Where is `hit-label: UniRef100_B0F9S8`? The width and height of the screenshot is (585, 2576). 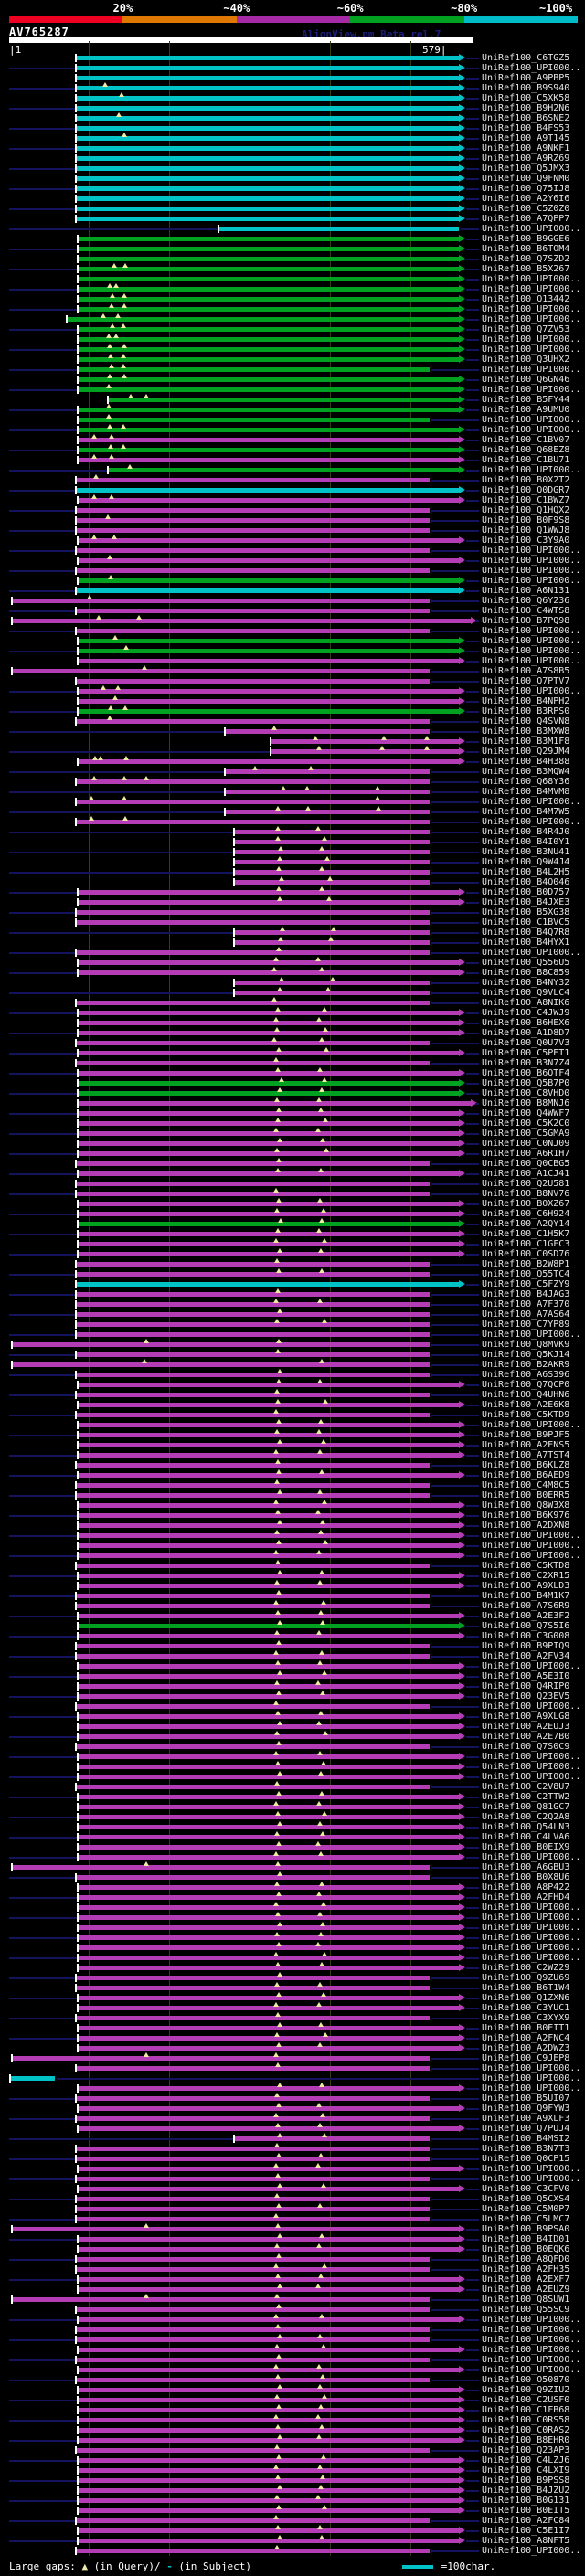 hit-label: UniRef100_B0F9S8 is located at coordinates (526, 520).